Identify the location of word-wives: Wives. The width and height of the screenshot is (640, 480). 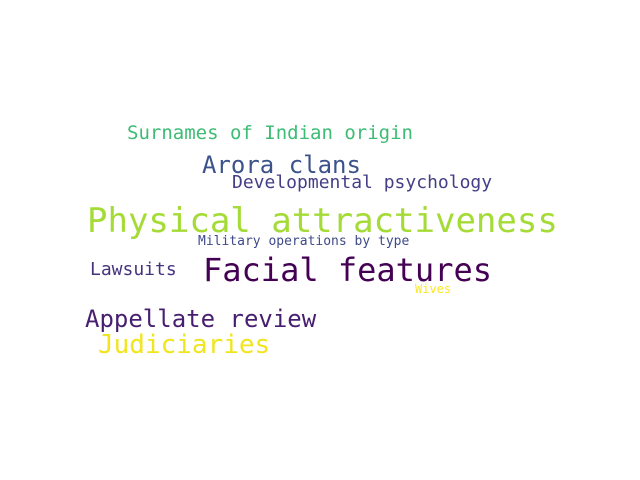
(433, 289).